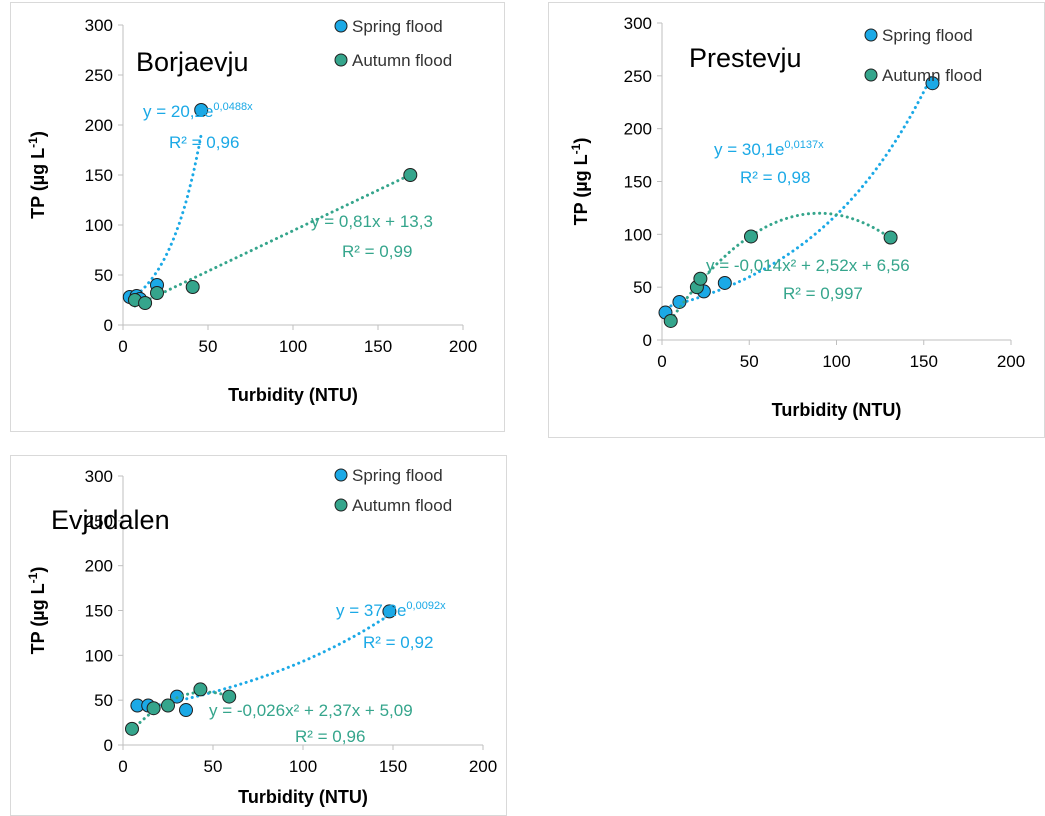  What do you see at coordinates (398, 642) in the screenshot?
I see `r-squared-spring: R² = 0,92` at bounding box center [398, 642].